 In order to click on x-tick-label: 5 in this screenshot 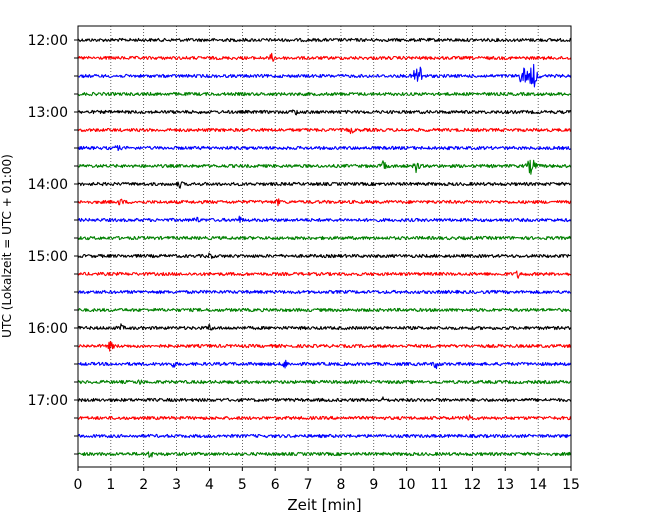, I will do `click(242, 485)`.